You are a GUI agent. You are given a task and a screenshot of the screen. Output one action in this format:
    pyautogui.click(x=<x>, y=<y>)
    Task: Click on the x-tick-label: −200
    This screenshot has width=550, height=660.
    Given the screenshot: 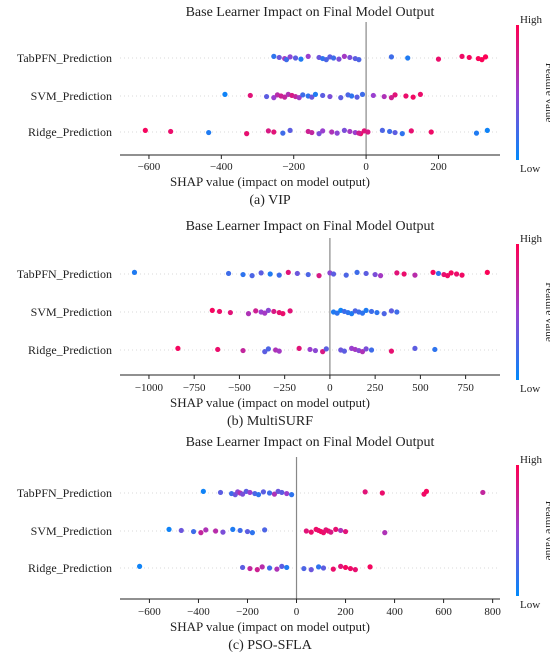 What is the action you would take?
    pyautogui.click(x=247, y=612)
    